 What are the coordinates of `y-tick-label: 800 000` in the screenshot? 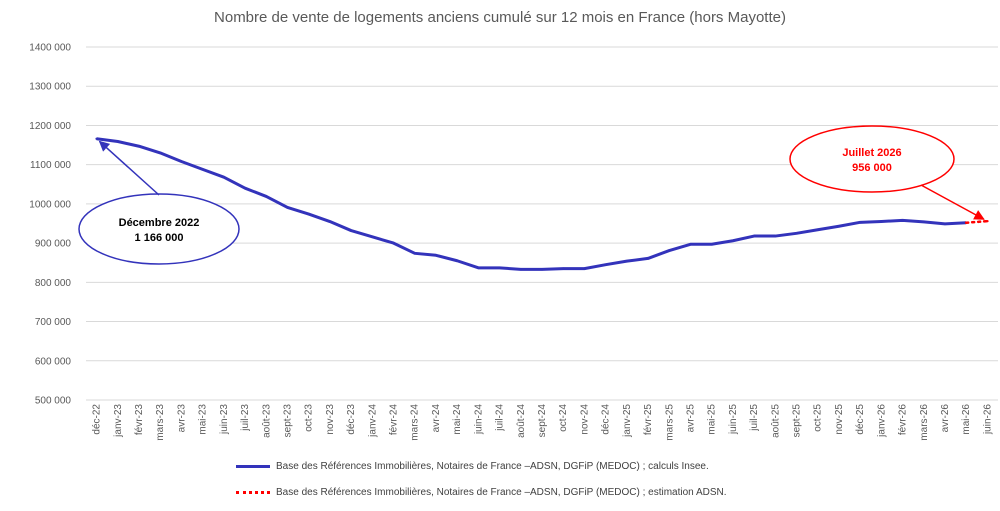 It's located at (53, 283).